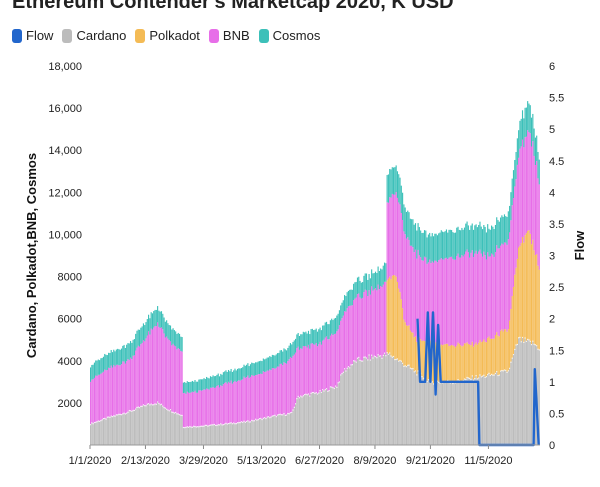 The height and width of the screenshot is (487, 600). I want to click on legend-swatch-cosmos, so click(263, 35).